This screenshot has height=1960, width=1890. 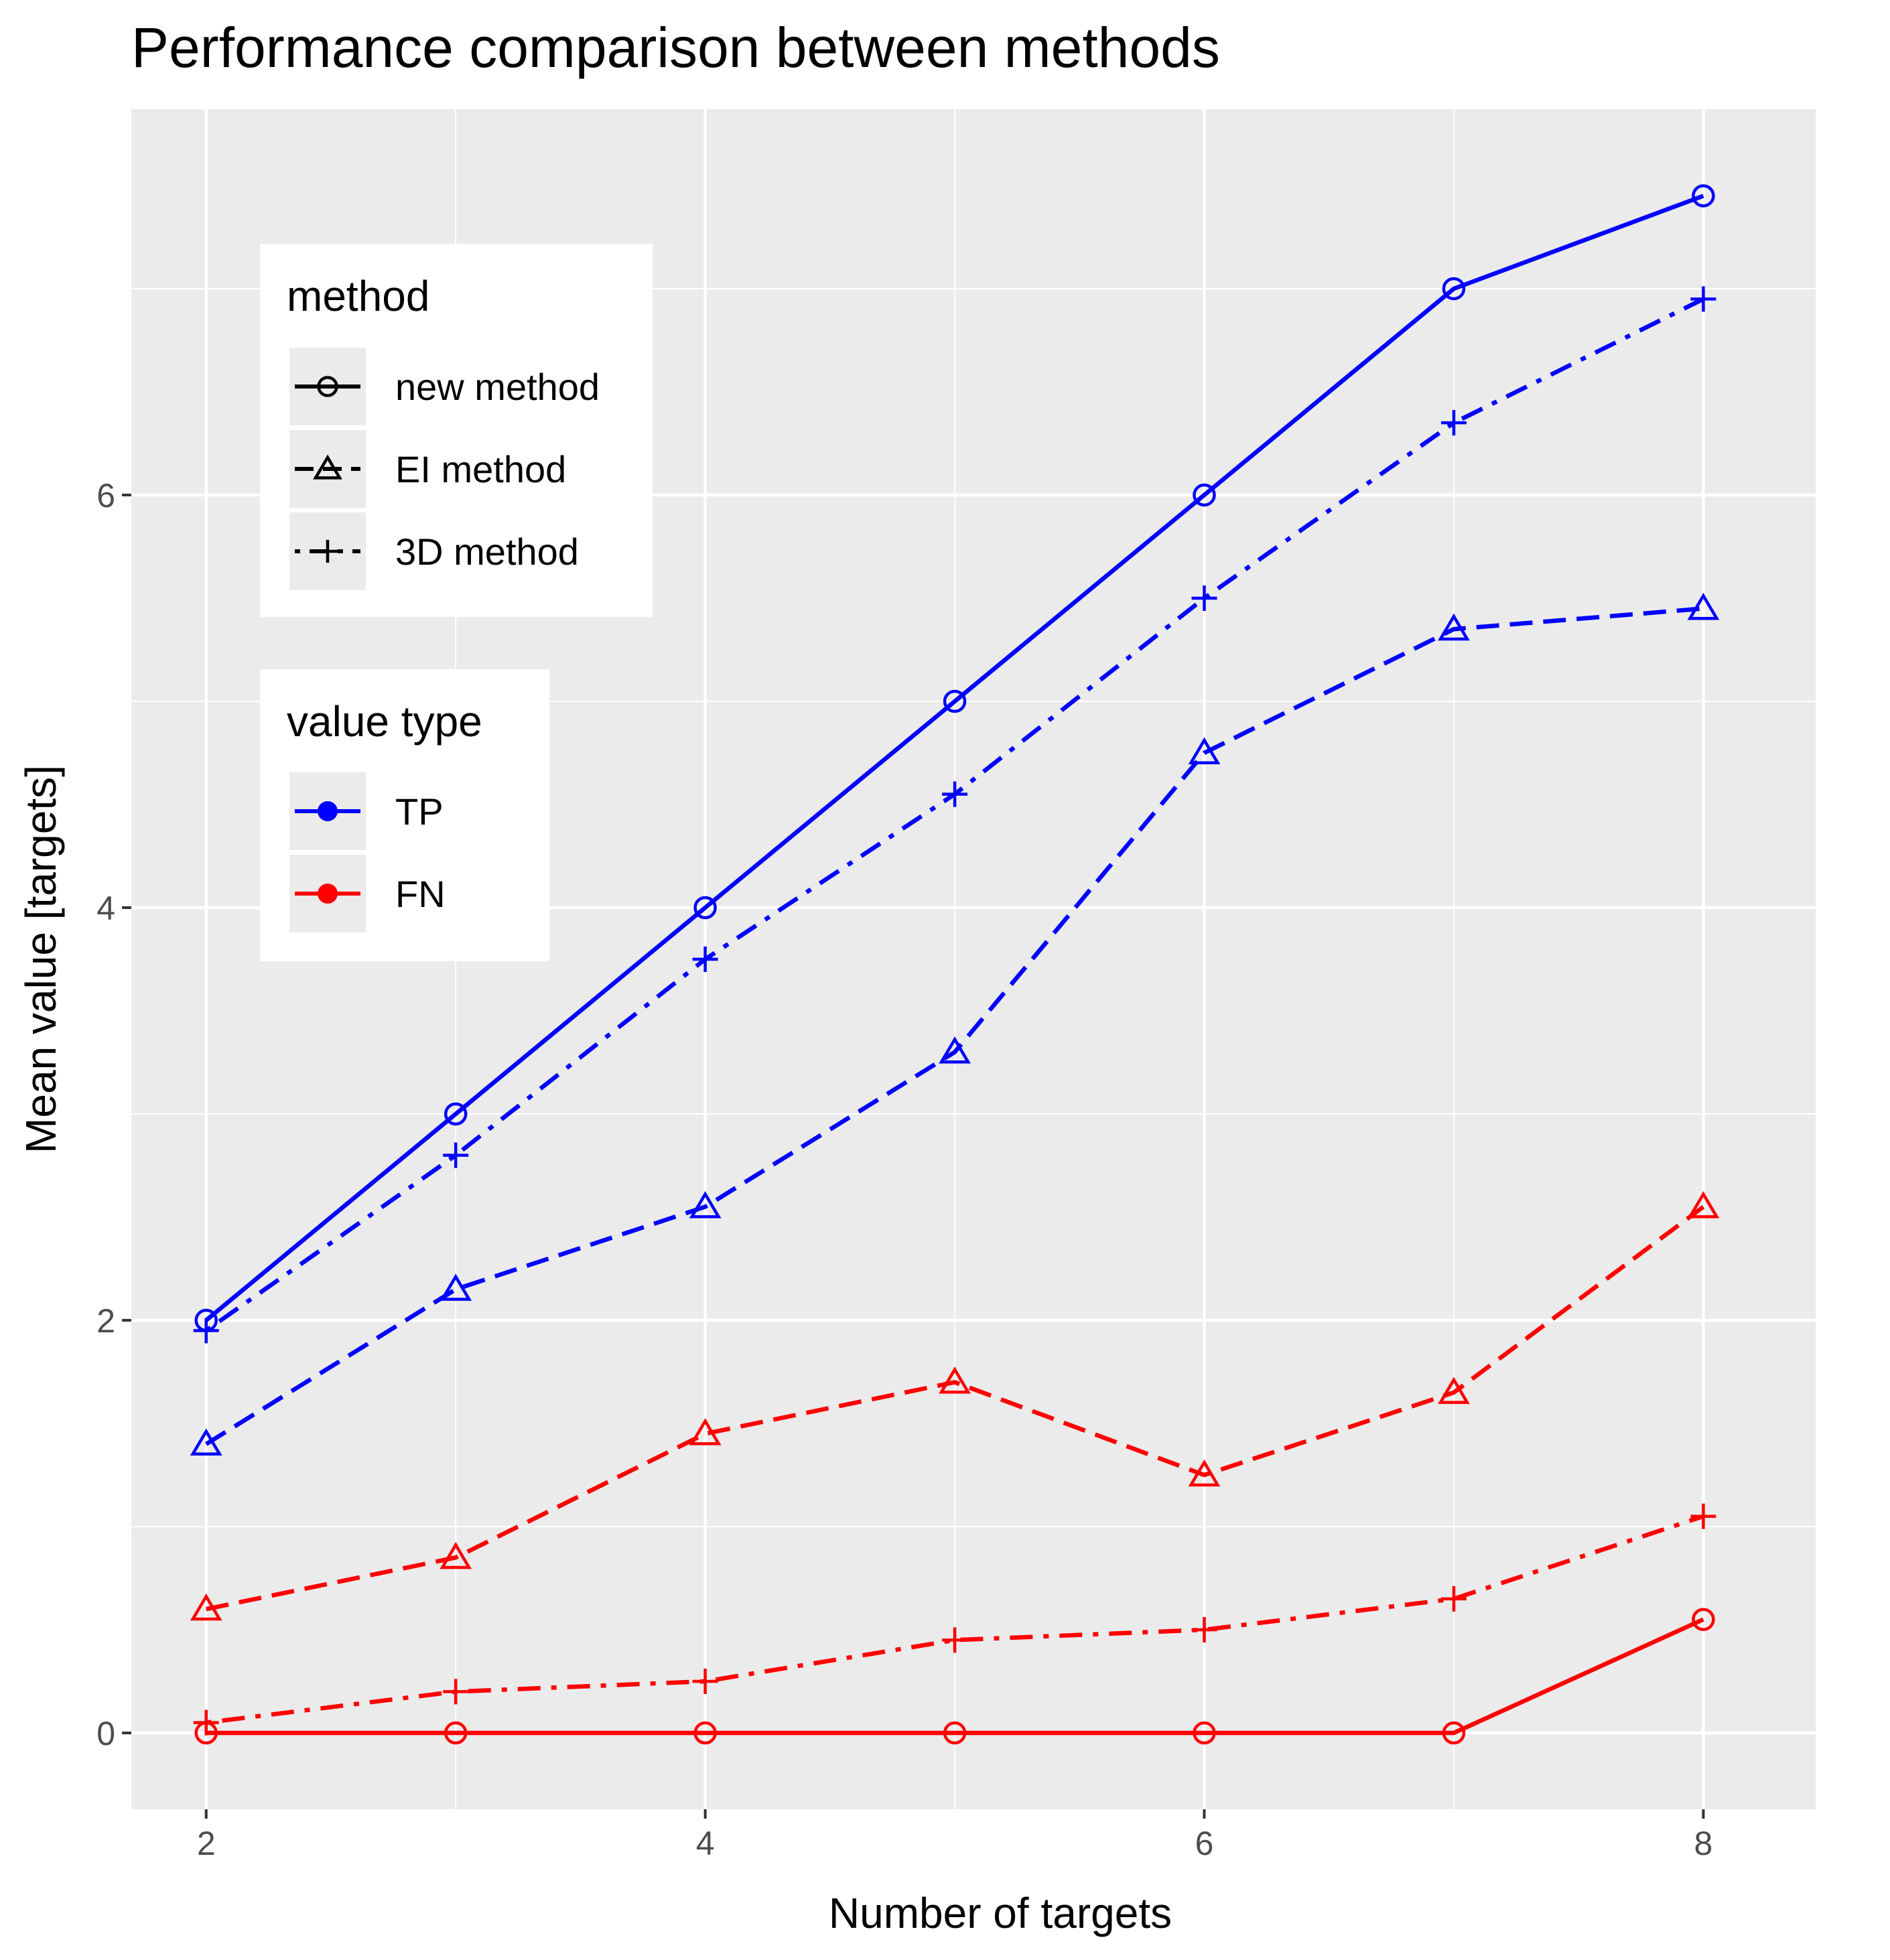 What do you see at coordinates (367, 811) in the screenshot?
I see `legend-value-type-item: TP` at bounding box center [367, 811].